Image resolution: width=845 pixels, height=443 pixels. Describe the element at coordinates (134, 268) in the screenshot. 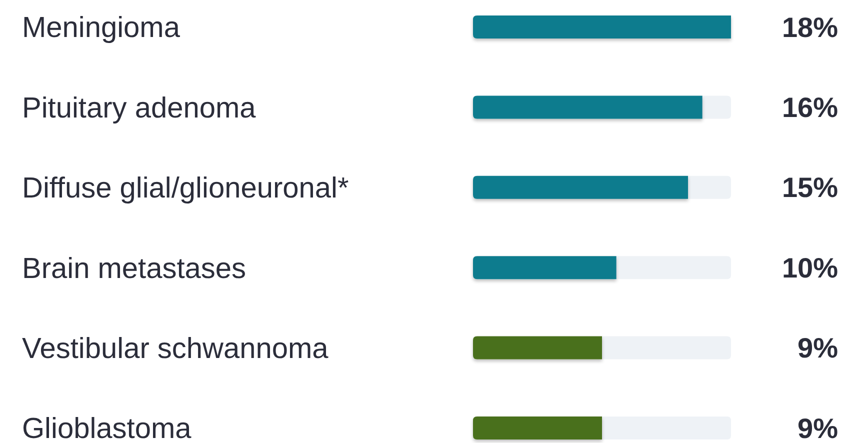

I see `y-tick-label: Brain metastases` at that location.